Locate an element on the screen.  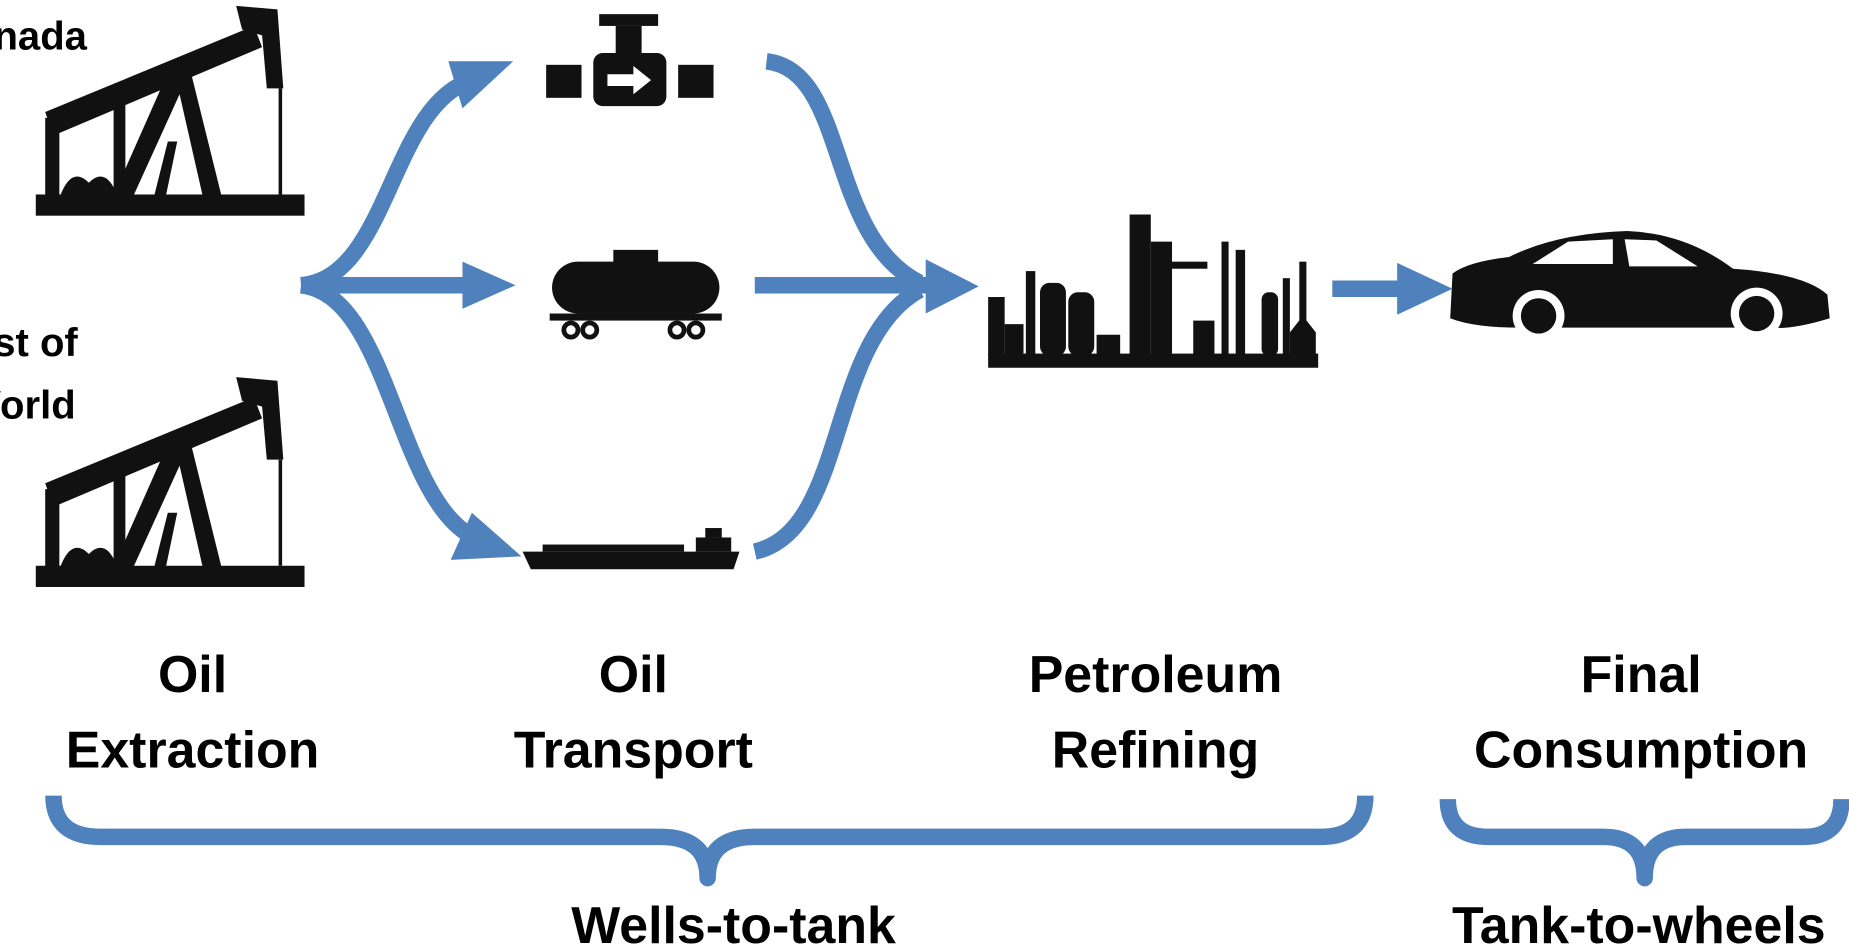
tank-car-icon is located at coordinates (635, 294).